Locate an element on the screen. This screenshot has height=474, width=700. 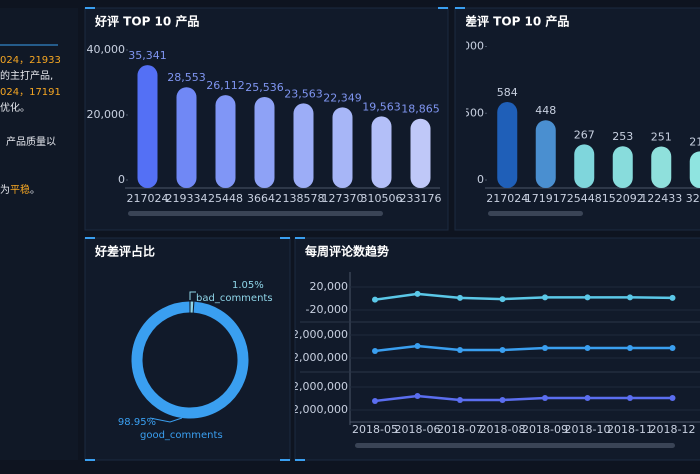
x-tick-label: 2018-10 is located at coordinates (588, 429).